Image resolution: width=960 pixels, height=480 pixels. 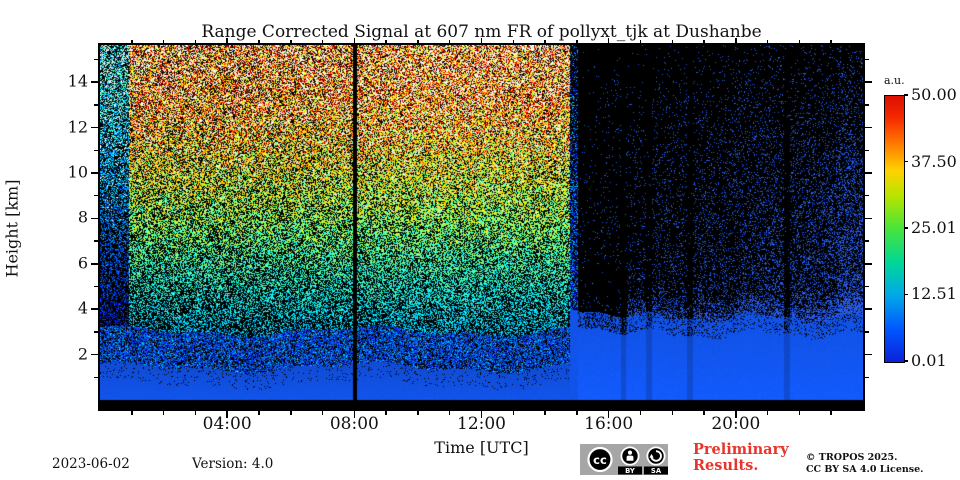 I want to click on preliminary-results-note: Preliminary Results., so click(x=741, y=457).